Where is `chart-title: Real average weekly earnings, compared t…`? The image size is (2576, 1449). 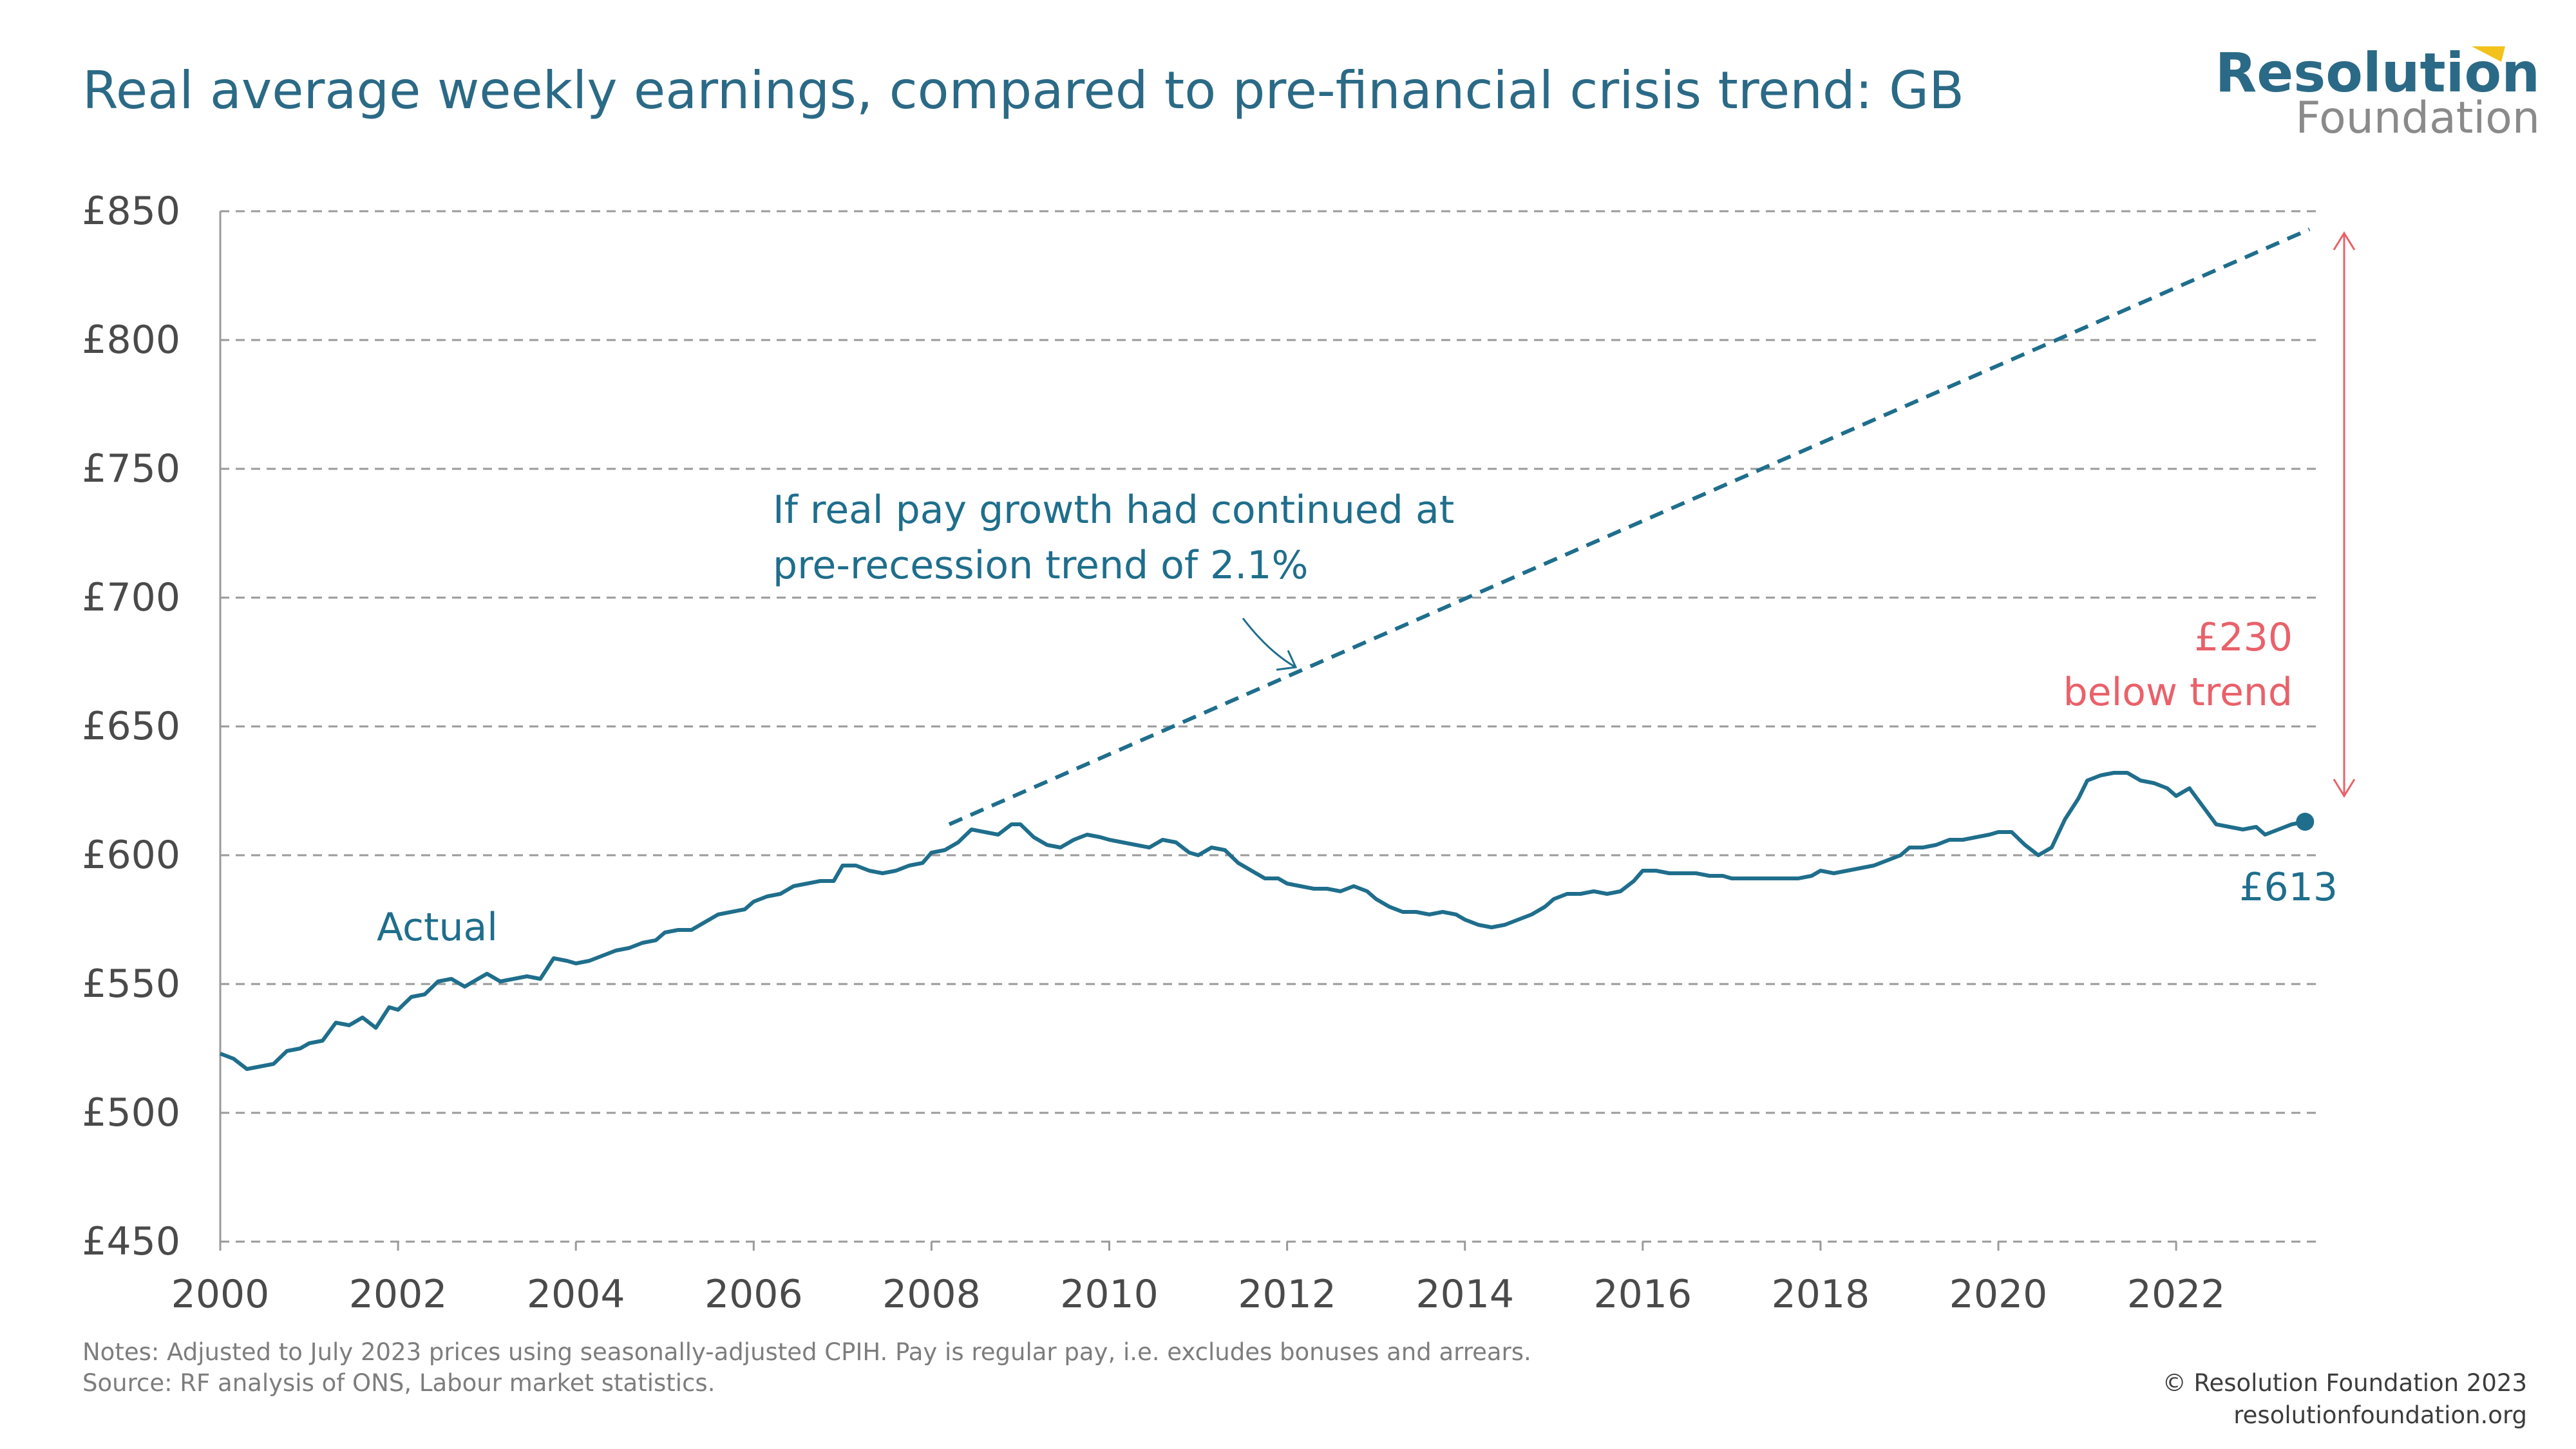
chart-title: Real average weekly earnings, compared t… is located at coordinates (1023, 91).